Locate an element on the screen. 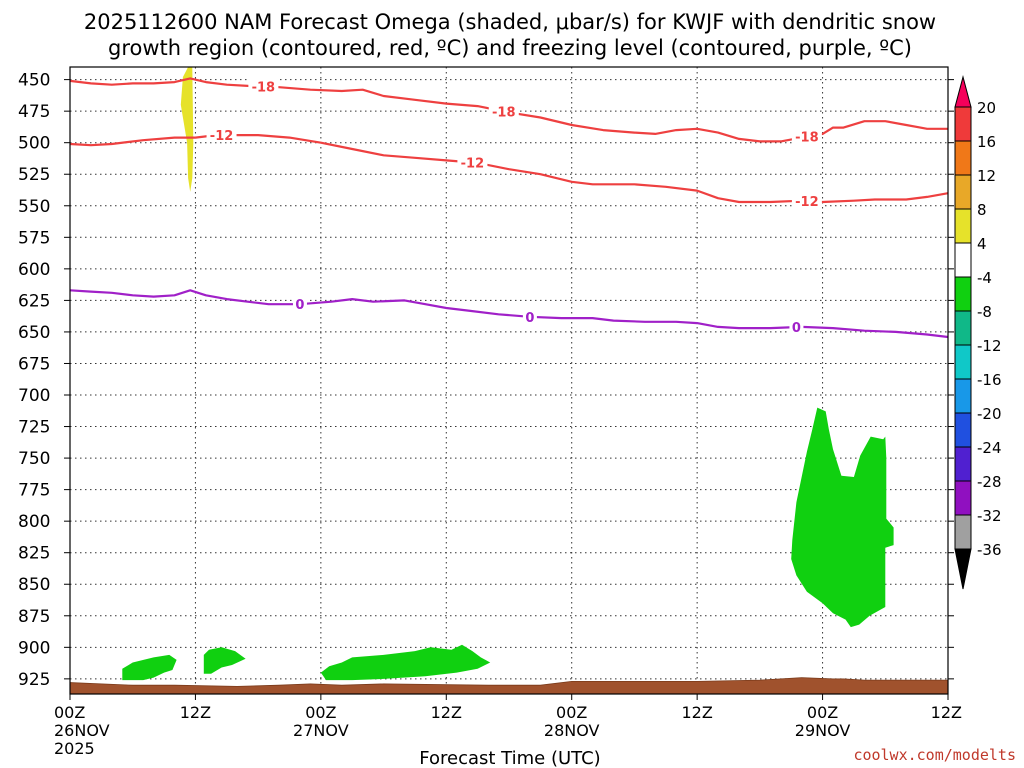 Image resolution: width=1024 pixels, height=768 pixels. y-tick-label-550: 550 is located at coordinates (34, 207).